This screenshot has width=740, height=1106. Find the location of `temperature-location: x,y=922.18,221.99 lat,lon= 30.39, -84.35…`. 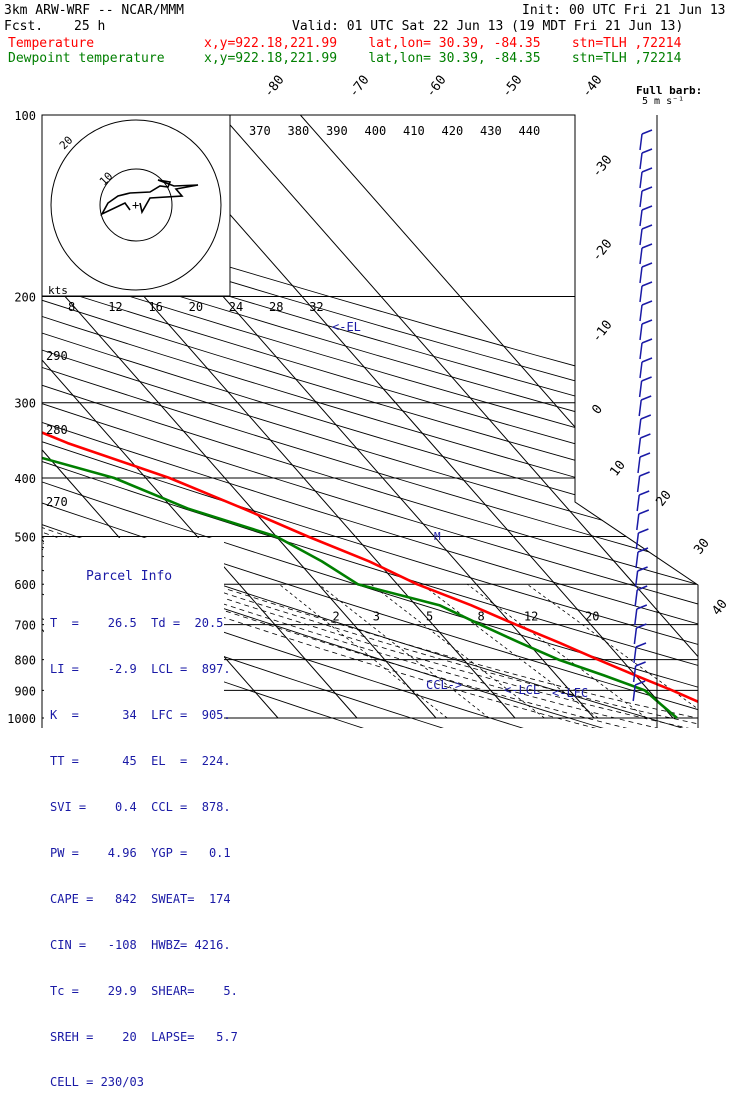

temperature-location: x,y=922.18,221.99 lat,lon= 30.39, -84.35… is located at coordinates (443, 43).